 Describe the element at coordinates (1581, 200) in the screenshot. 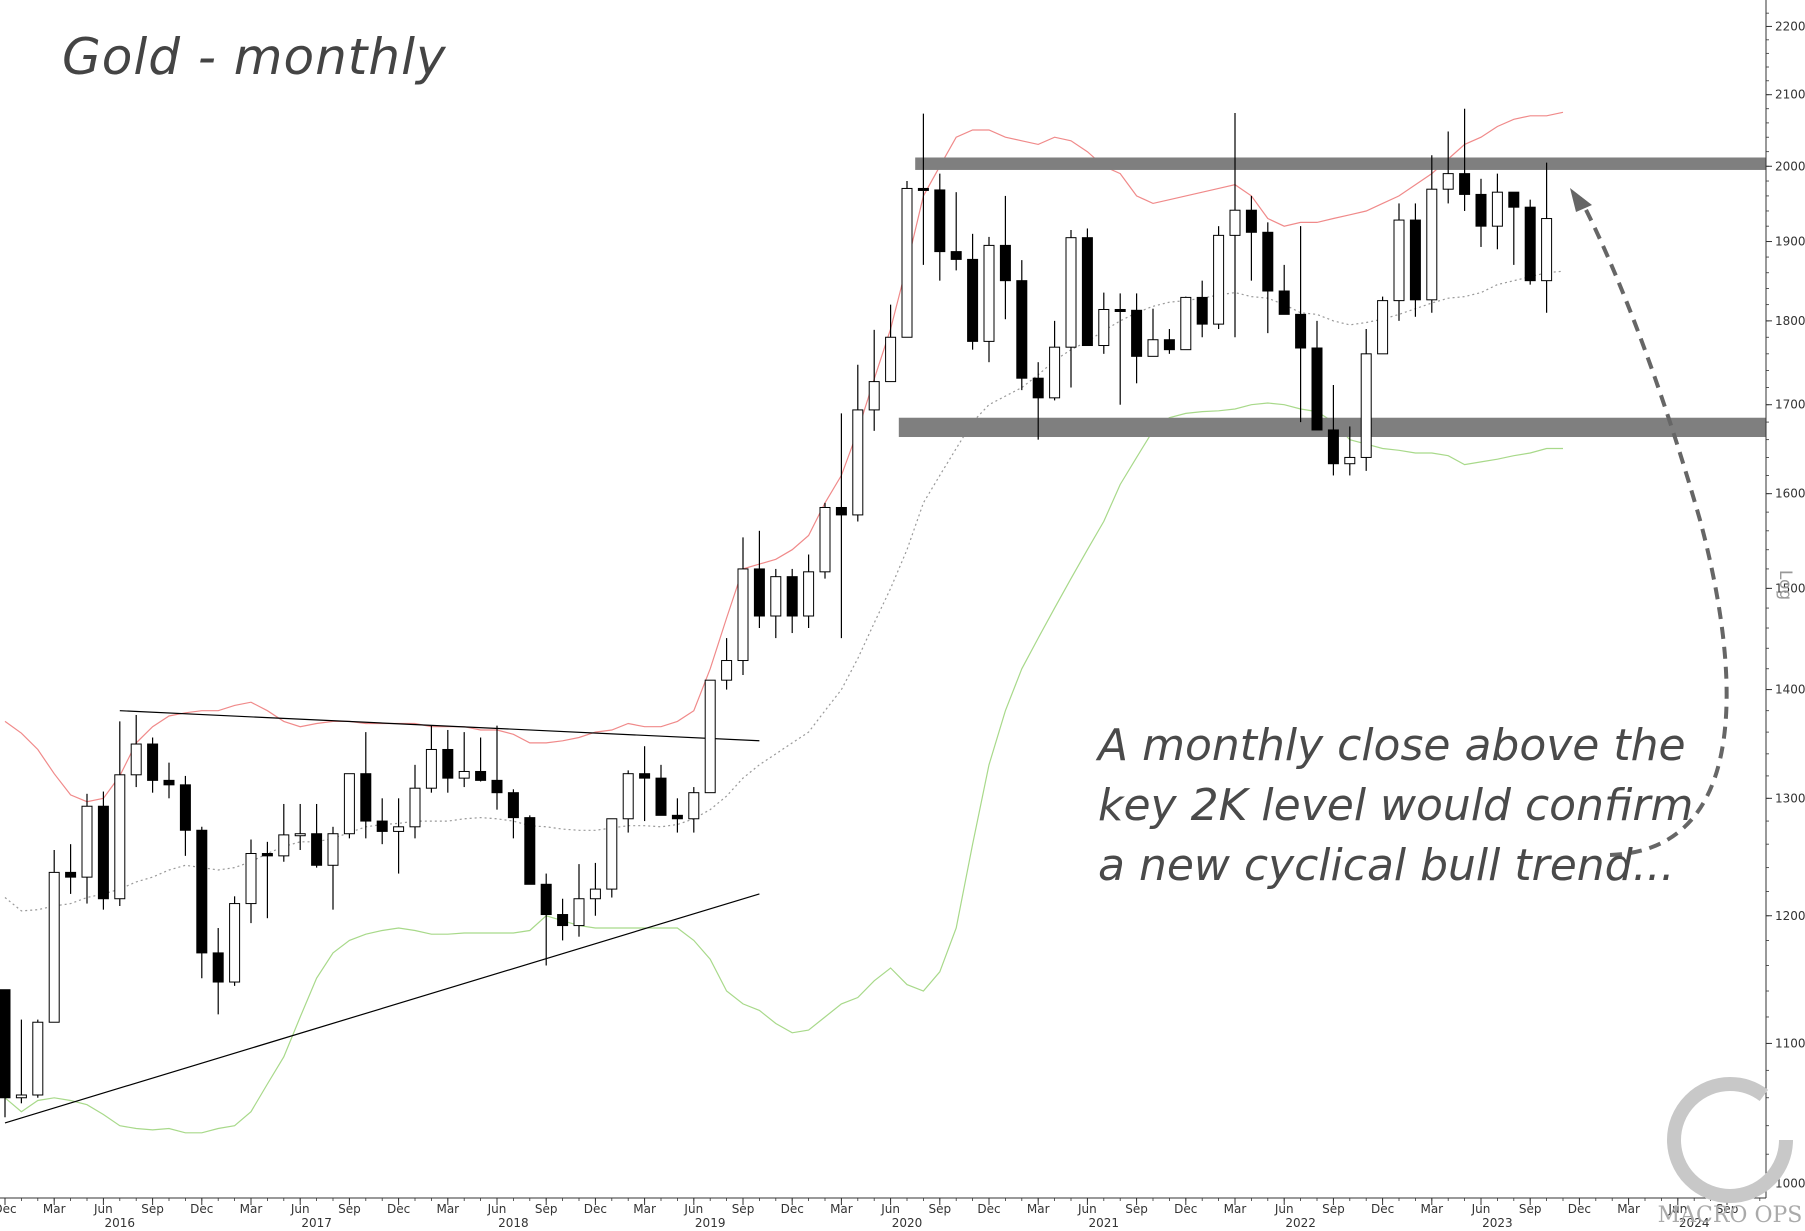

I see `arrow-head-icon` at that location.